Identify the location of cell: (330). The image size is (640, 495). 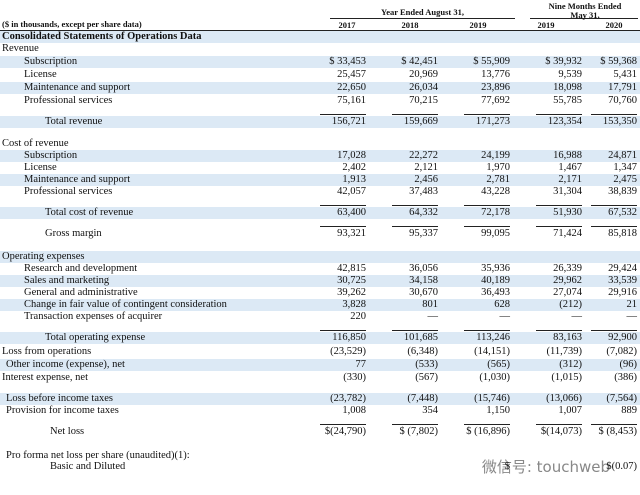
(354, 377).